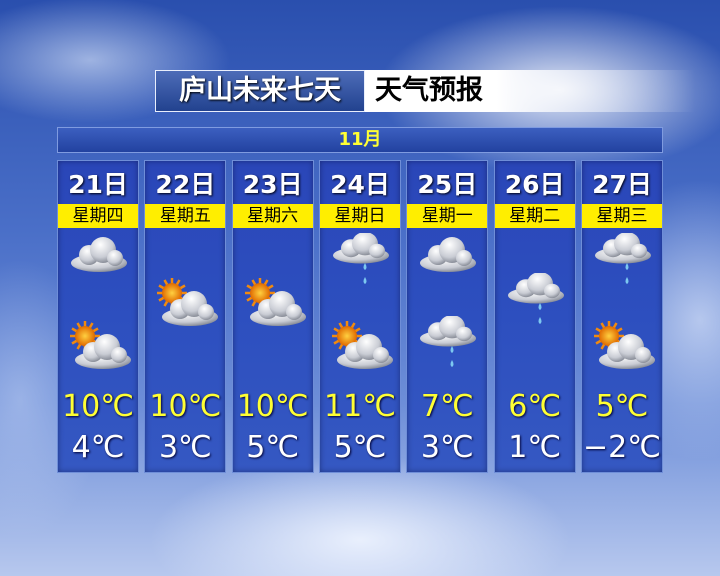 Image resolution: width=720 pixels, height=576 pixels. I want to click on high-temp: 7℃, so click(447, 406).